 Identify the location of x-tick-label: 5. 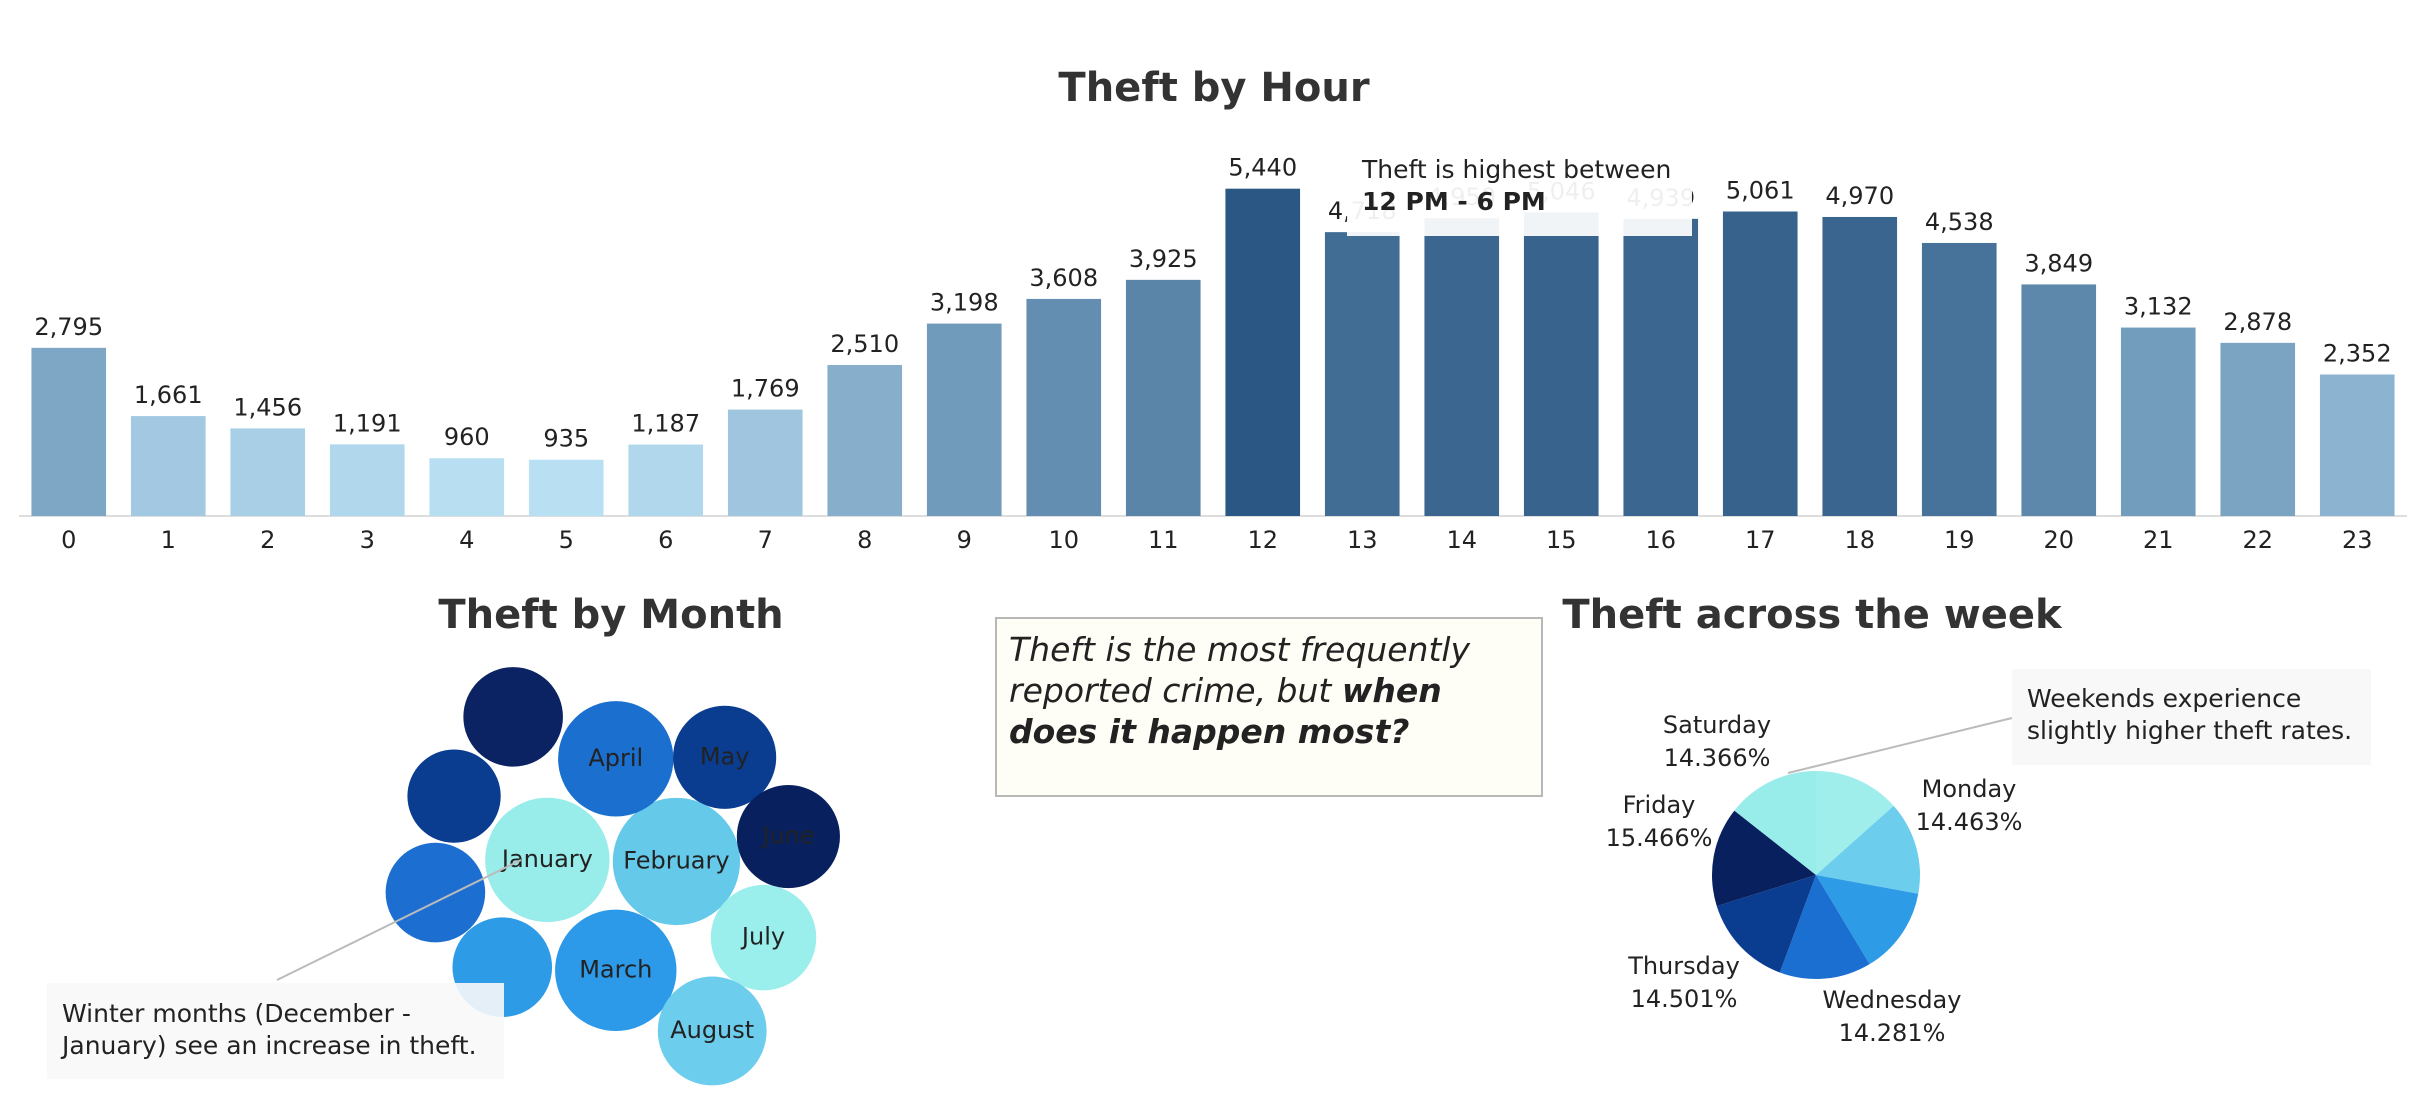
(566, 540).